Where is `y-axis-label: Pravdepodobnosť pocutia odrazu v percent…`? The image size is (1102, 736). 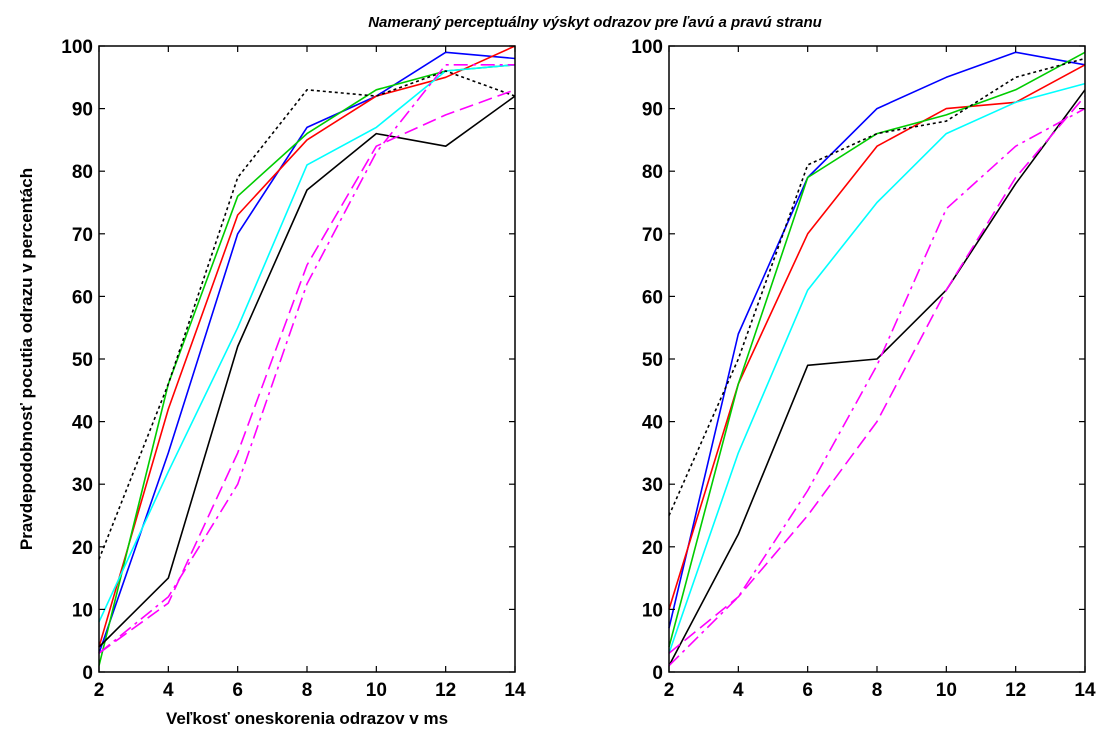
y-axis-label: Pravdepodobnosť pocutia odrazu v percent… is located at coordinates (26, 359).